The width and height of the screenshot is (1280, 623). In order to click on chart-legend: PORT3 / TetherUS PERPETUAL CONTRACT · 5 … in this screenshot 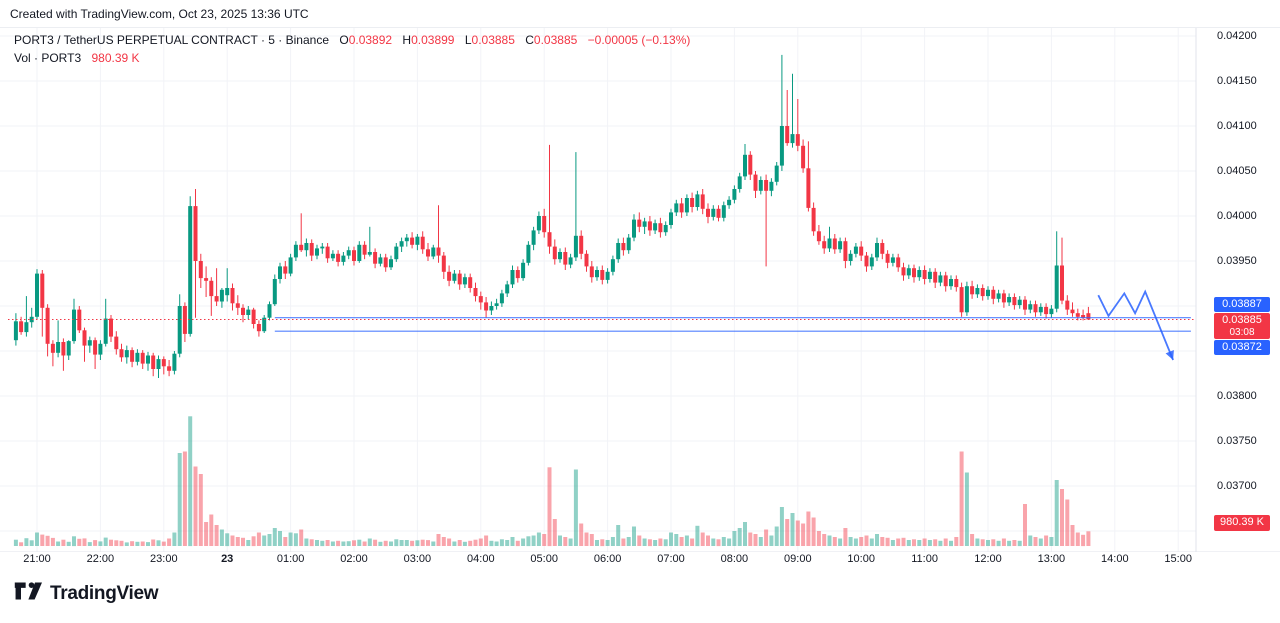, I will do `click(352, 50)`.